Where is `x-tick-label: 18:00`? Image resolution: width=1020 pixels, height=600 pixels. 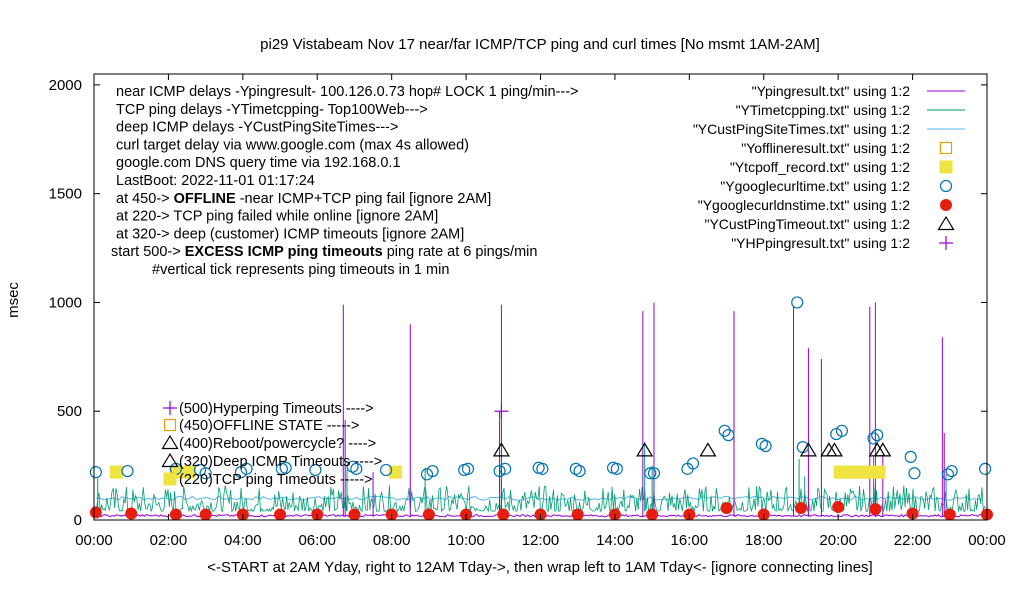 x-tick-label: 18:00 is located at coordinates (764, 540).